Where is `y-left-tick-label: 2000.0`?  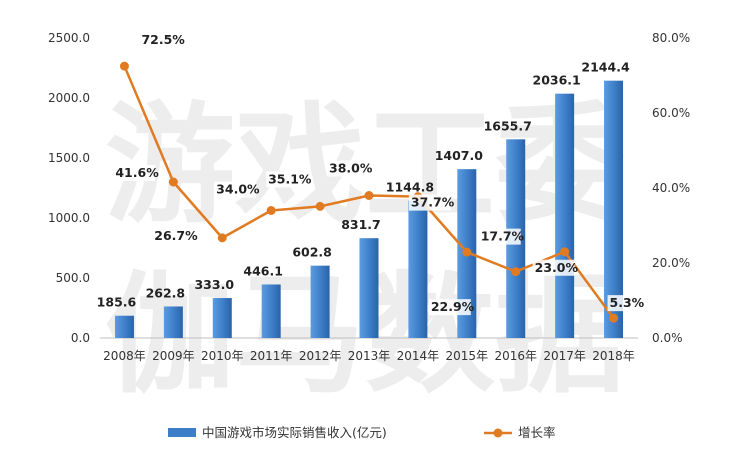
y-left-tick-label: 2000.0 is located at coordinates (69, 98).